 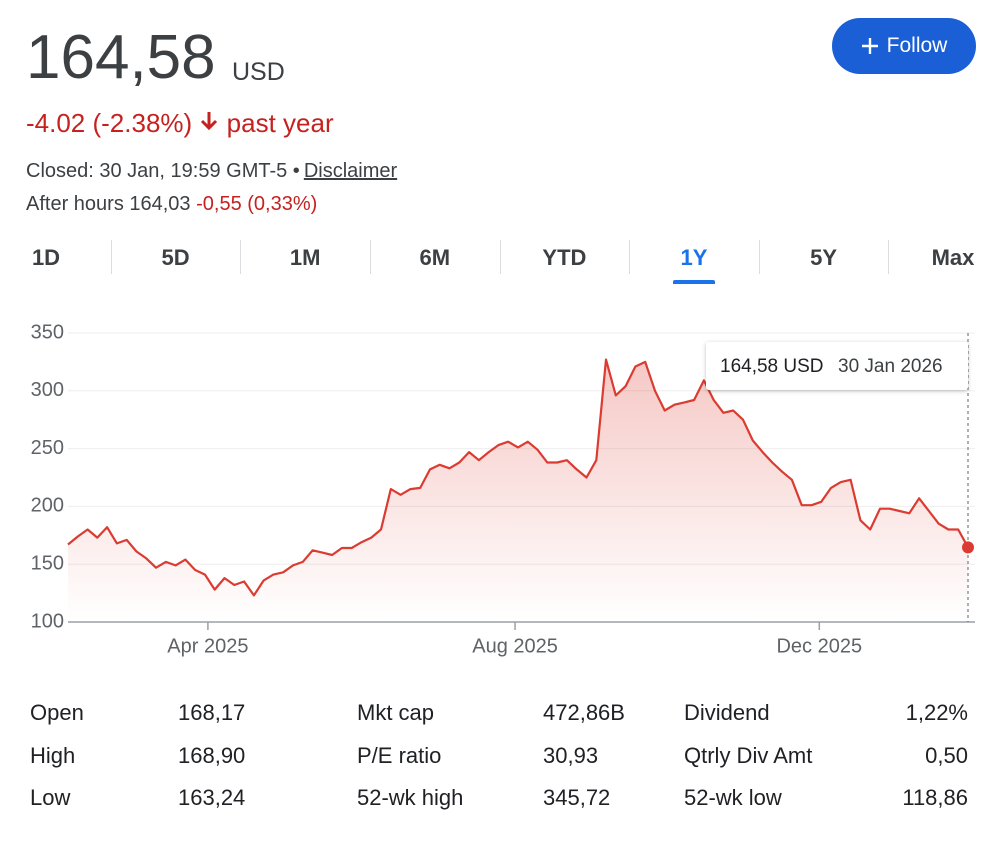 I want to click on tooltip-box, so click(x=837, y=366).